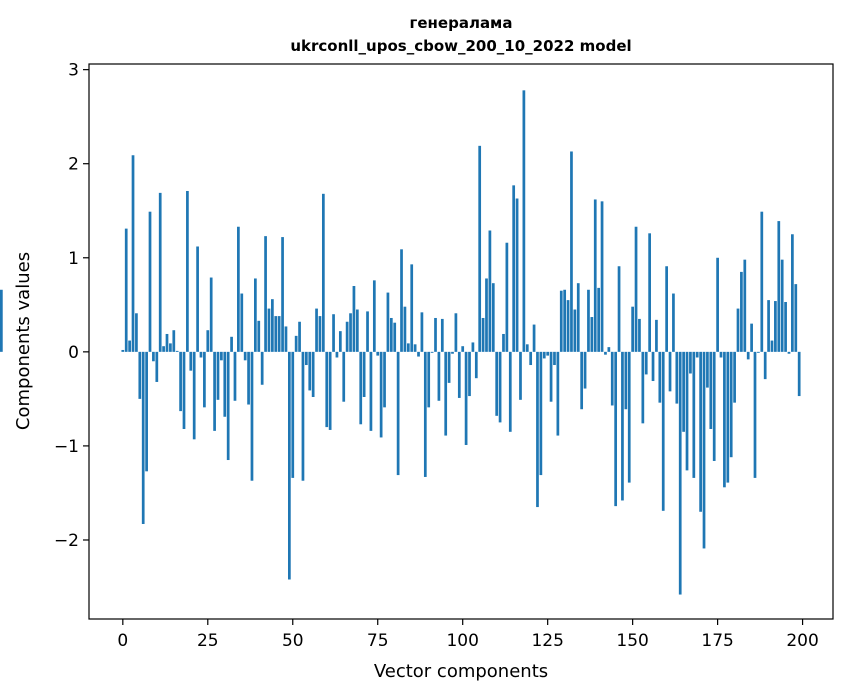  I want to click on y-tick-label: 1, so click(73, 259).